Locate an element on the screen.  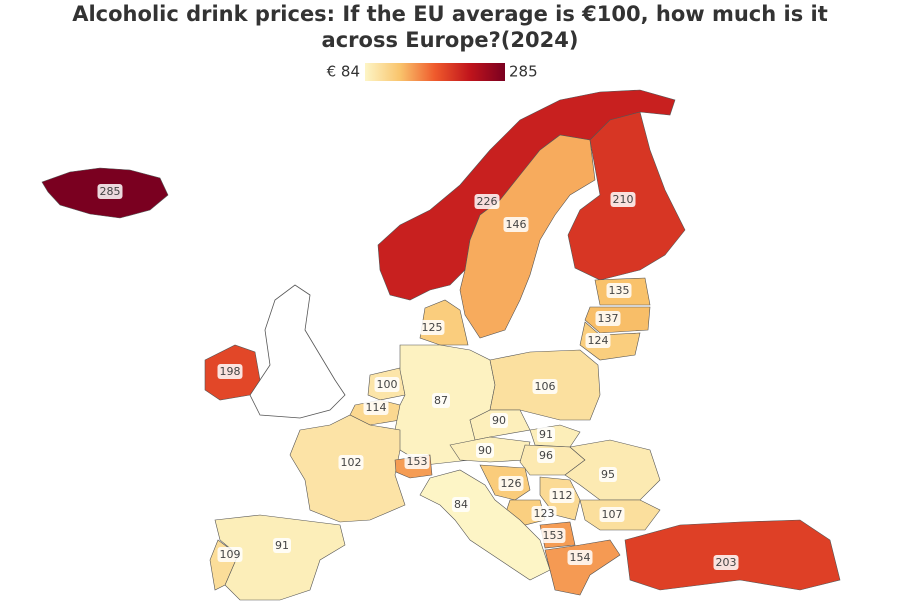
value-label: 154 is located at coordinates (580, 557).